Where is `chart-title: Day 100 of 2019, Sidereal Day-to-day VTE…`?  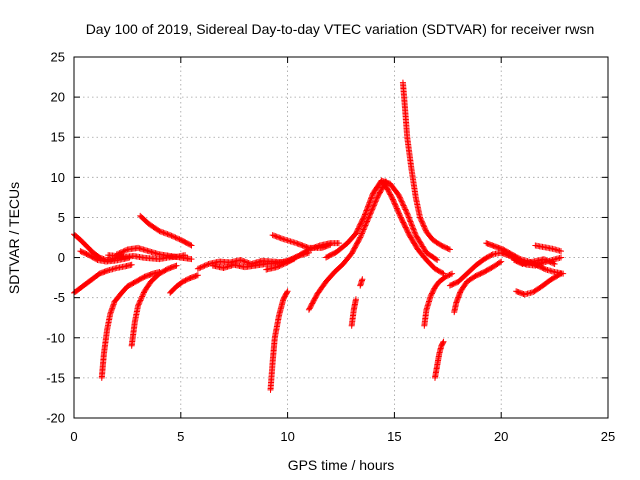 chart-title: Day 100 of 2019, Sidereal Day-to-day VTE… is located at coordinates (340, 29).